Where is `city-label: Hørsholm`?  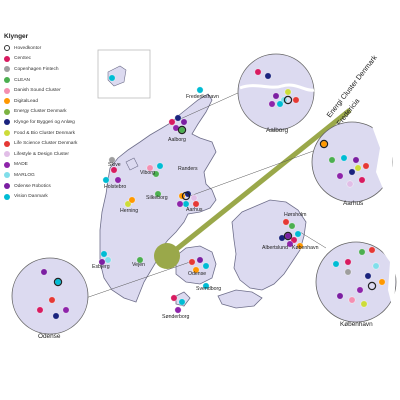 city-label: Hørsholm is located at coordinates (295, 215).